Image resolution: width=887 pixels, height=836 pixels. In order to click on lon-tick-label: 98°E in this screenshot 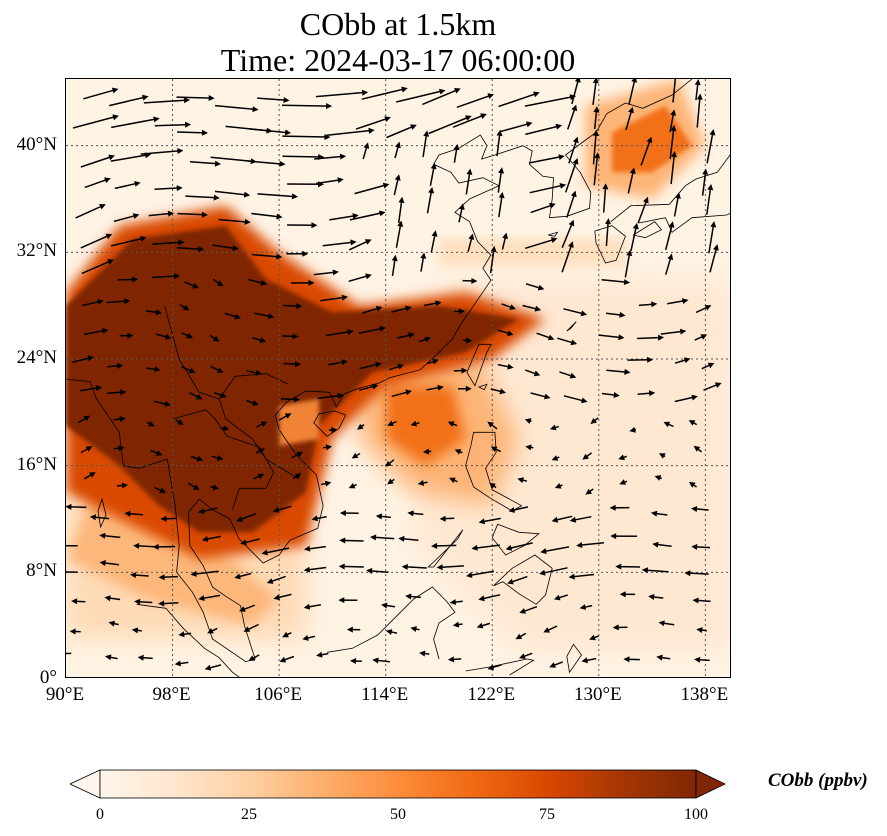, I will do `click(171, 694)`.